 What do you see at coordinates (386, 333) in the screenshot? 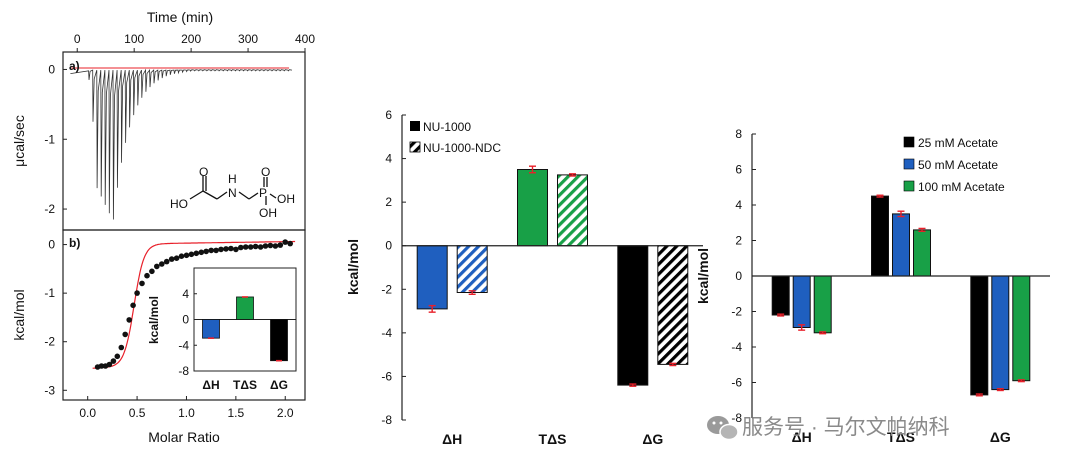
I see `mid-ytick-label-5: -4` at bounding box center [386, 333].